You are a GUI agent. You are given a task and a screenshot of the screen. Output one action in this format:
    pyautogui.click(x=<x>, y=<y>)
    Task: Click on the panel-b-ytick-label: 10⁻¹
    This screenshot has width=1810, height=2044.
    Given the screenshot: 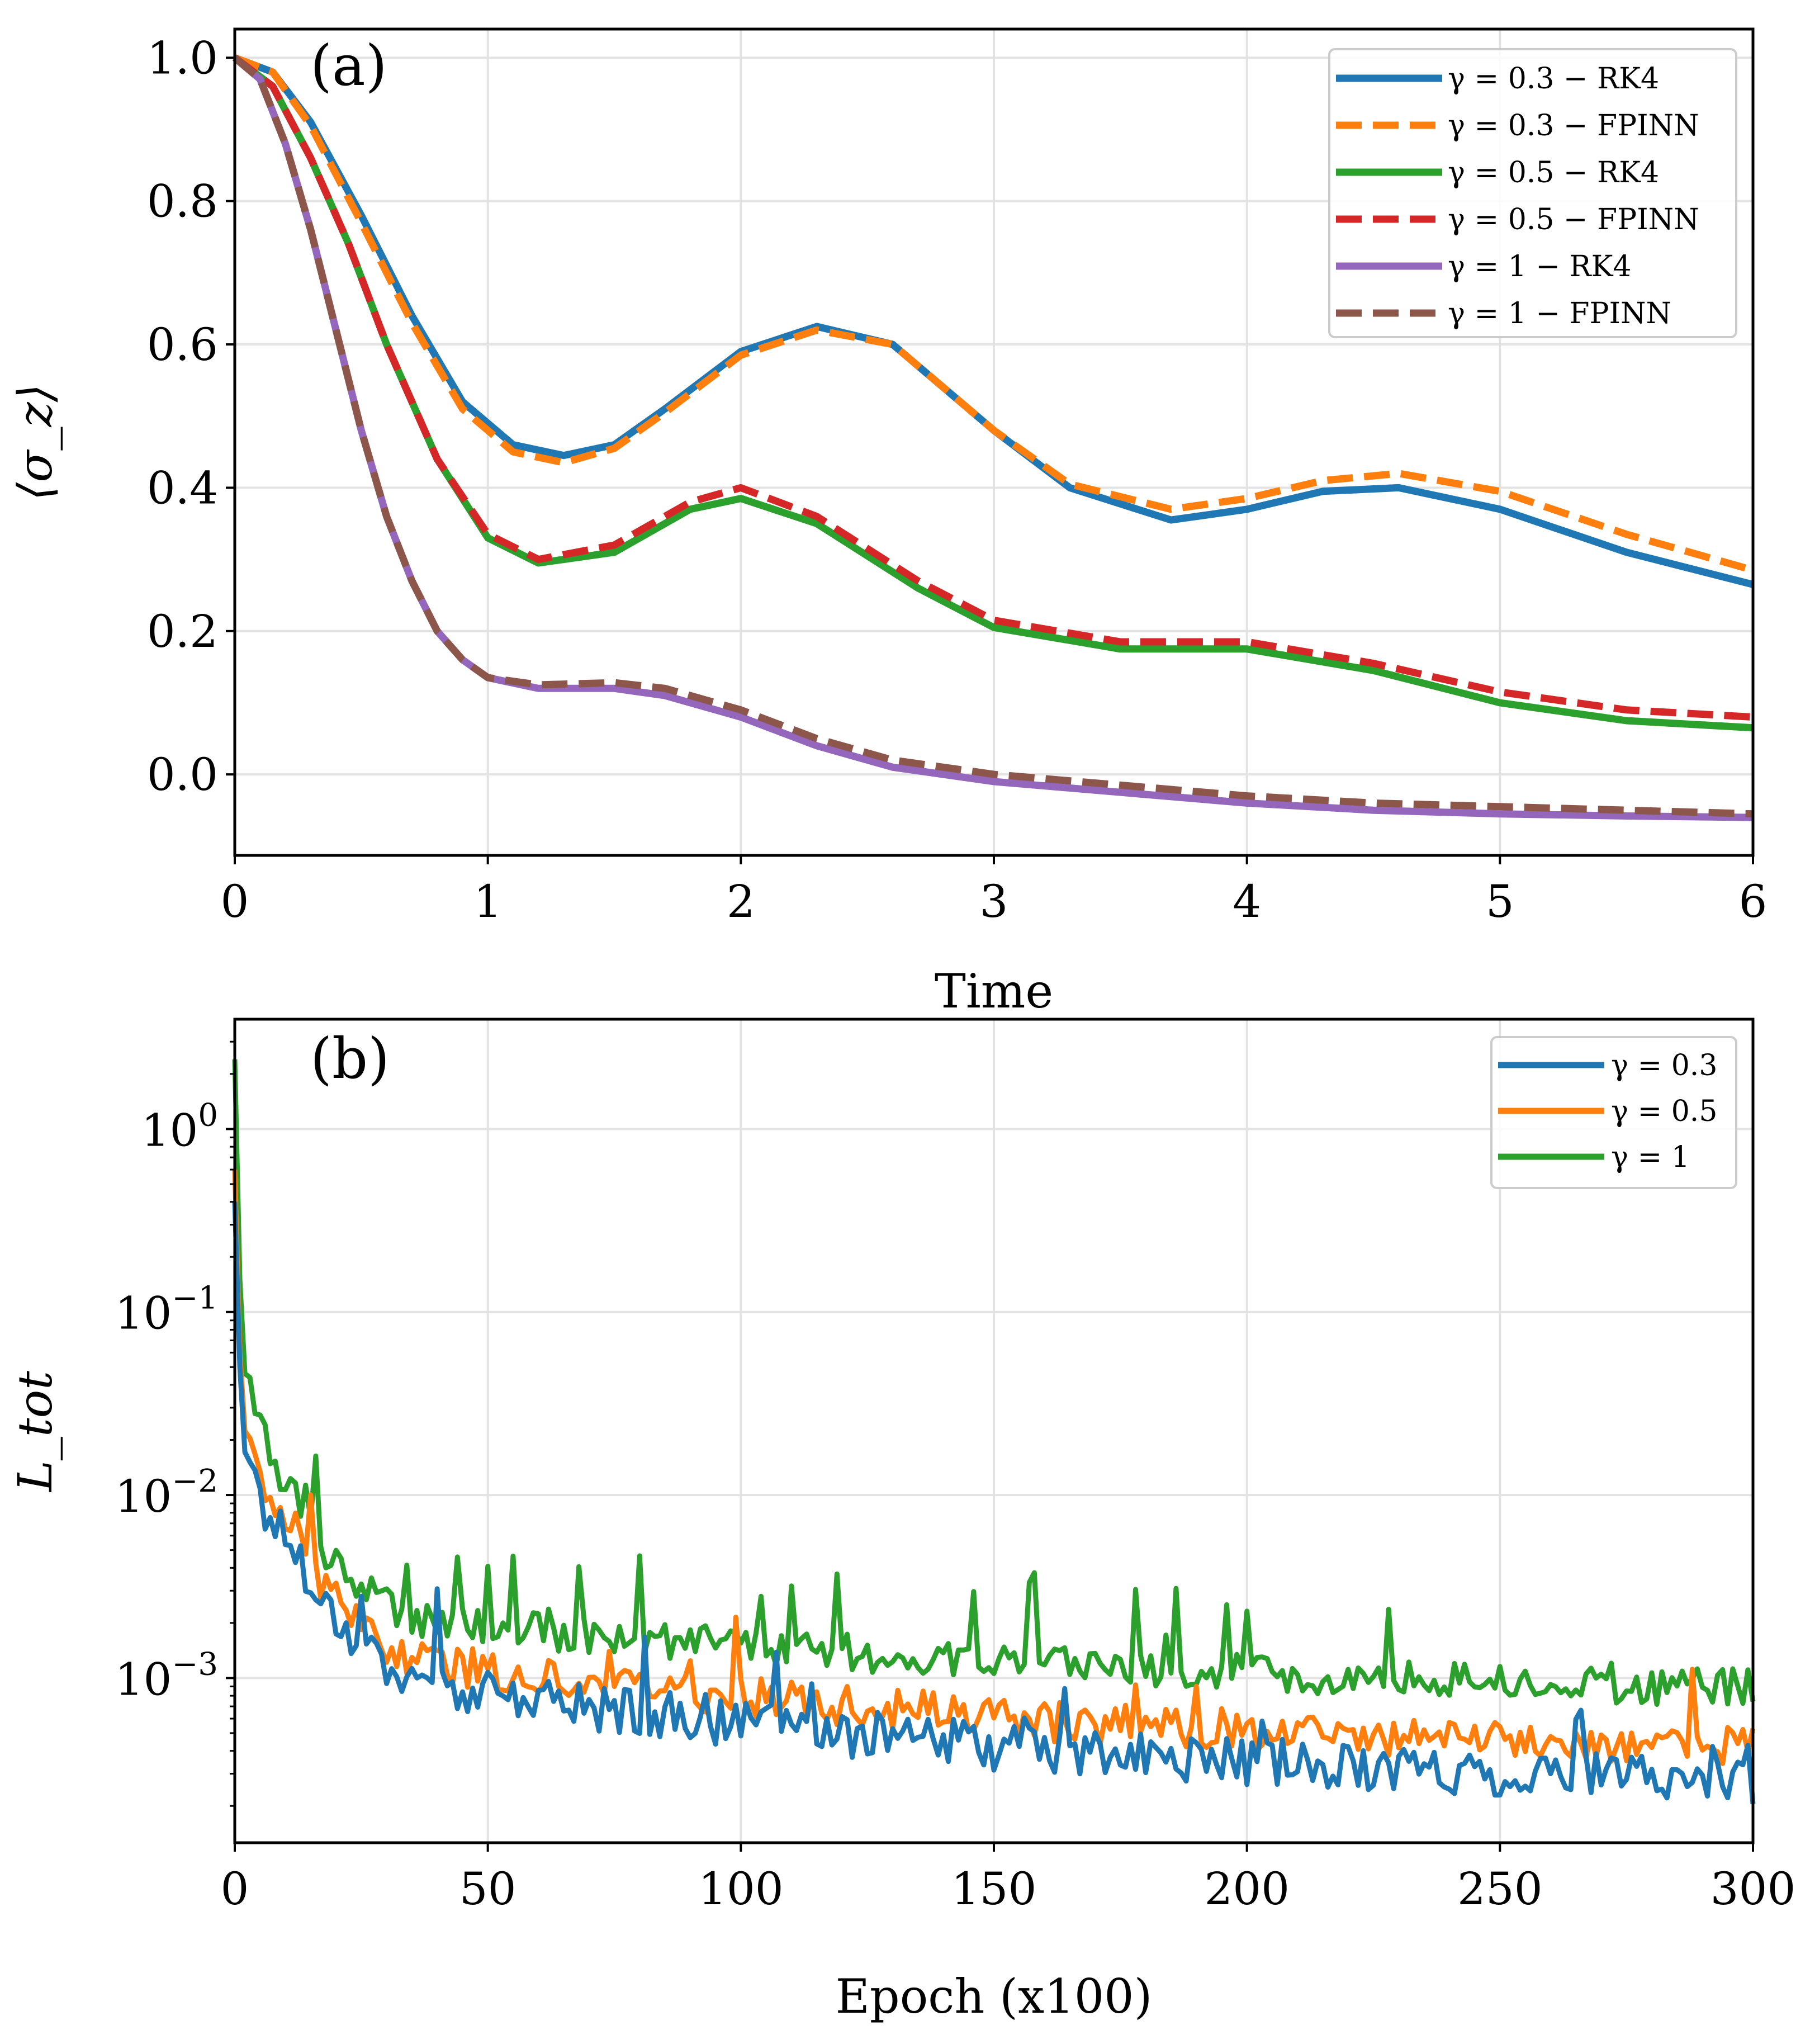 What is the action you would take?
    pyautogui.click(x=166, y=1310)
    